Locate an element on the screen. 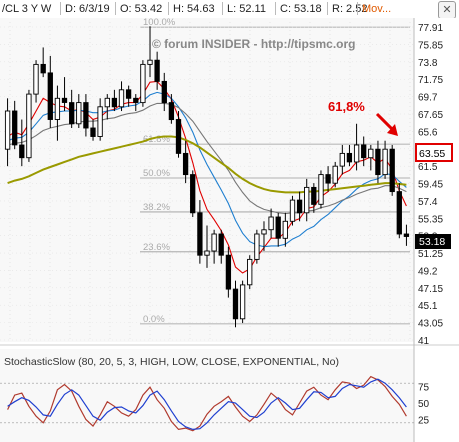 Image resolution: width=459 pixels, height=442 pixels. moving-average-line is located at coordinates (207, 164).